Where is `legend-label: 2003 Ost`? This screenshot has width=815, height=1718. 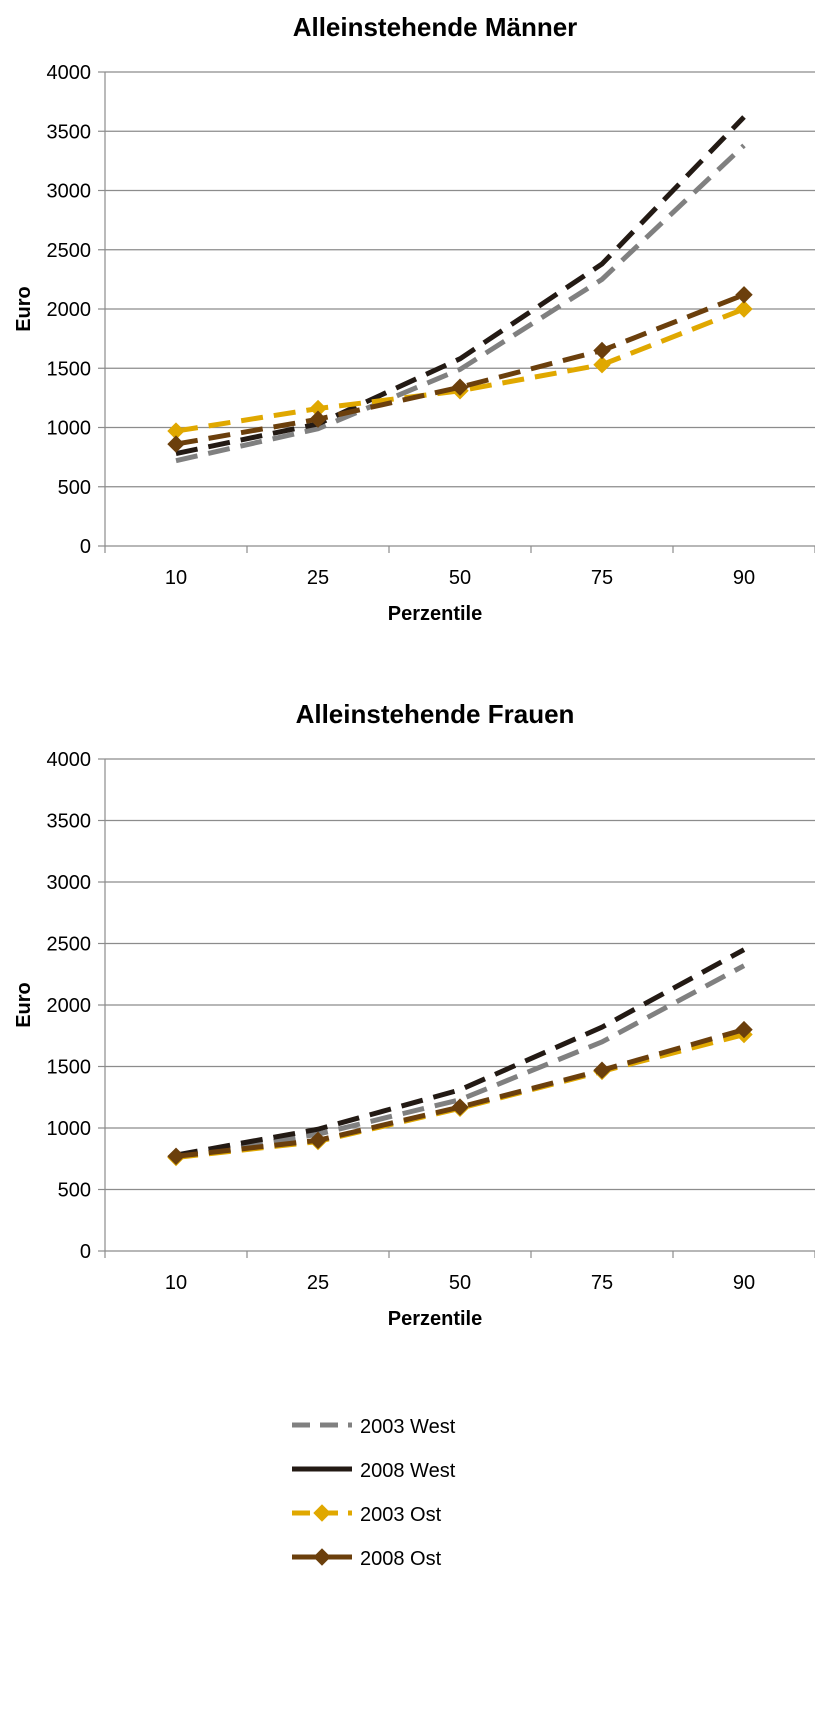 legend-label: 2003 Ost is located at coordinates (401, 1515).